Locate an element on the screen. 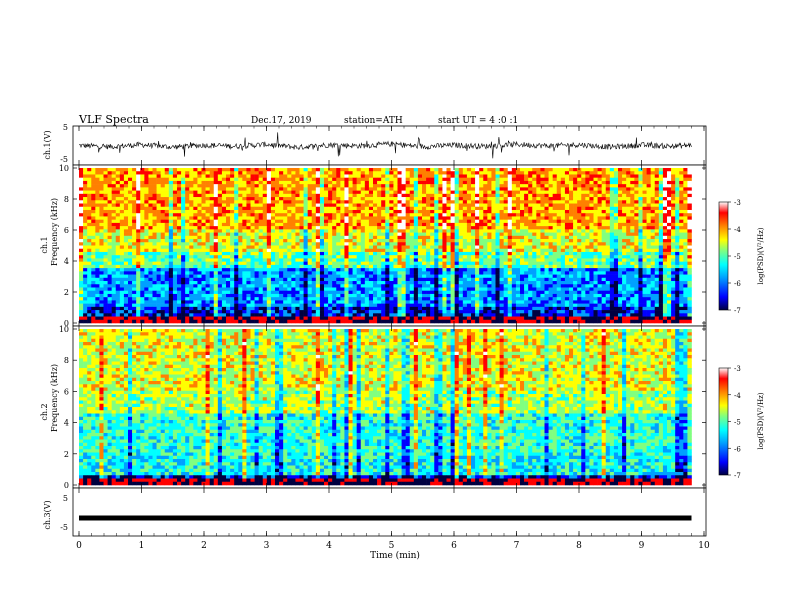 The height and width of the screenshot is (612, 792). x-tick-label: 9 is located at coordinates (642, 546).